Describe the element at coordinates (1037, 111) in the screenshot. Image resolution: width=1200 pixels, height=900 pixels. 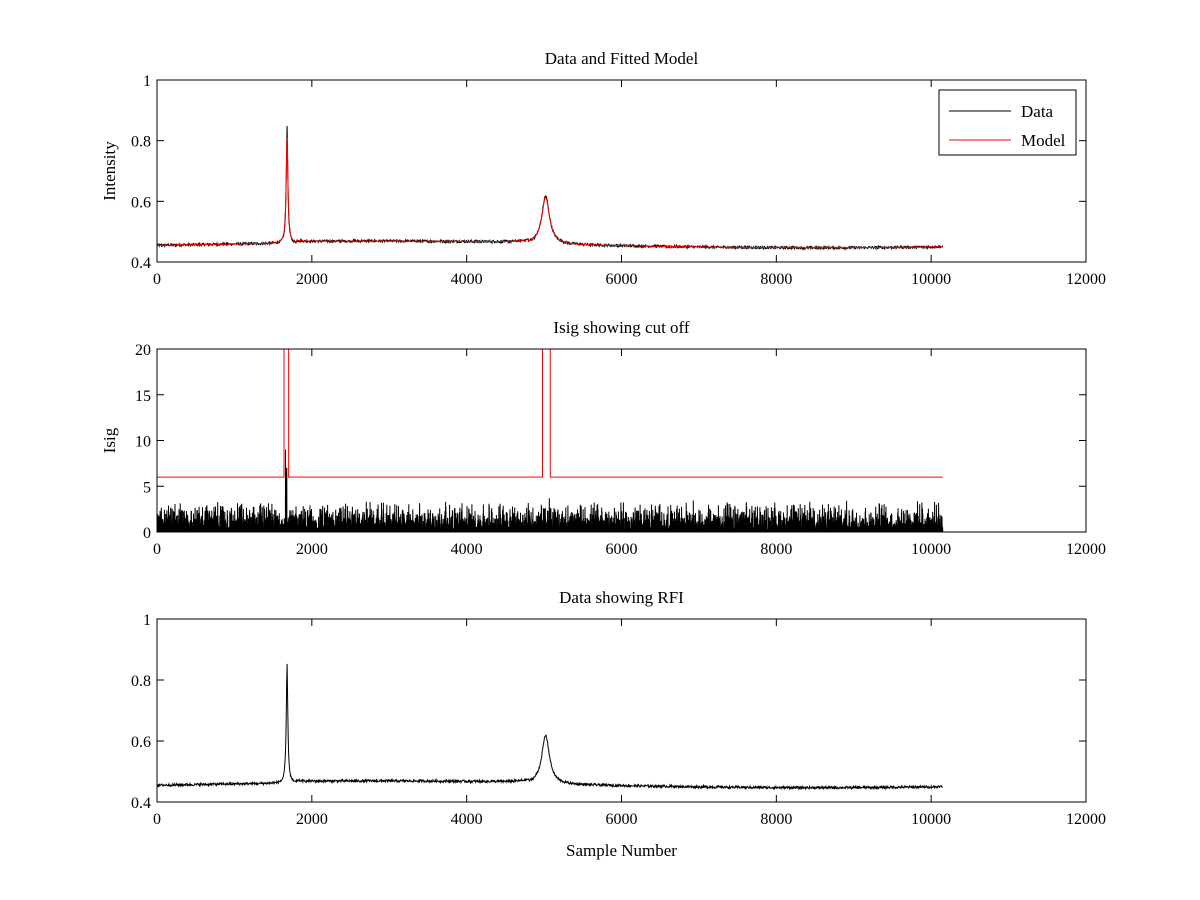
I see `legend-label-data: Data` at that location.